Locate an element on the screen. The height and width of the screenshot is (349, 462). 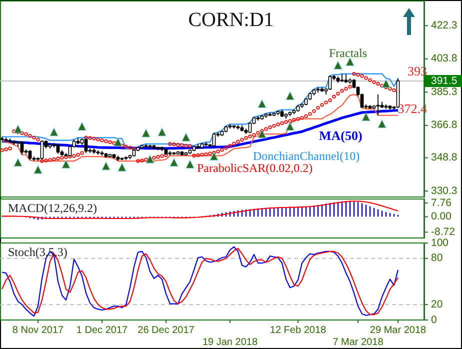
chart-title: Stoch(3,5,3) is located at coordinates (38, 252).